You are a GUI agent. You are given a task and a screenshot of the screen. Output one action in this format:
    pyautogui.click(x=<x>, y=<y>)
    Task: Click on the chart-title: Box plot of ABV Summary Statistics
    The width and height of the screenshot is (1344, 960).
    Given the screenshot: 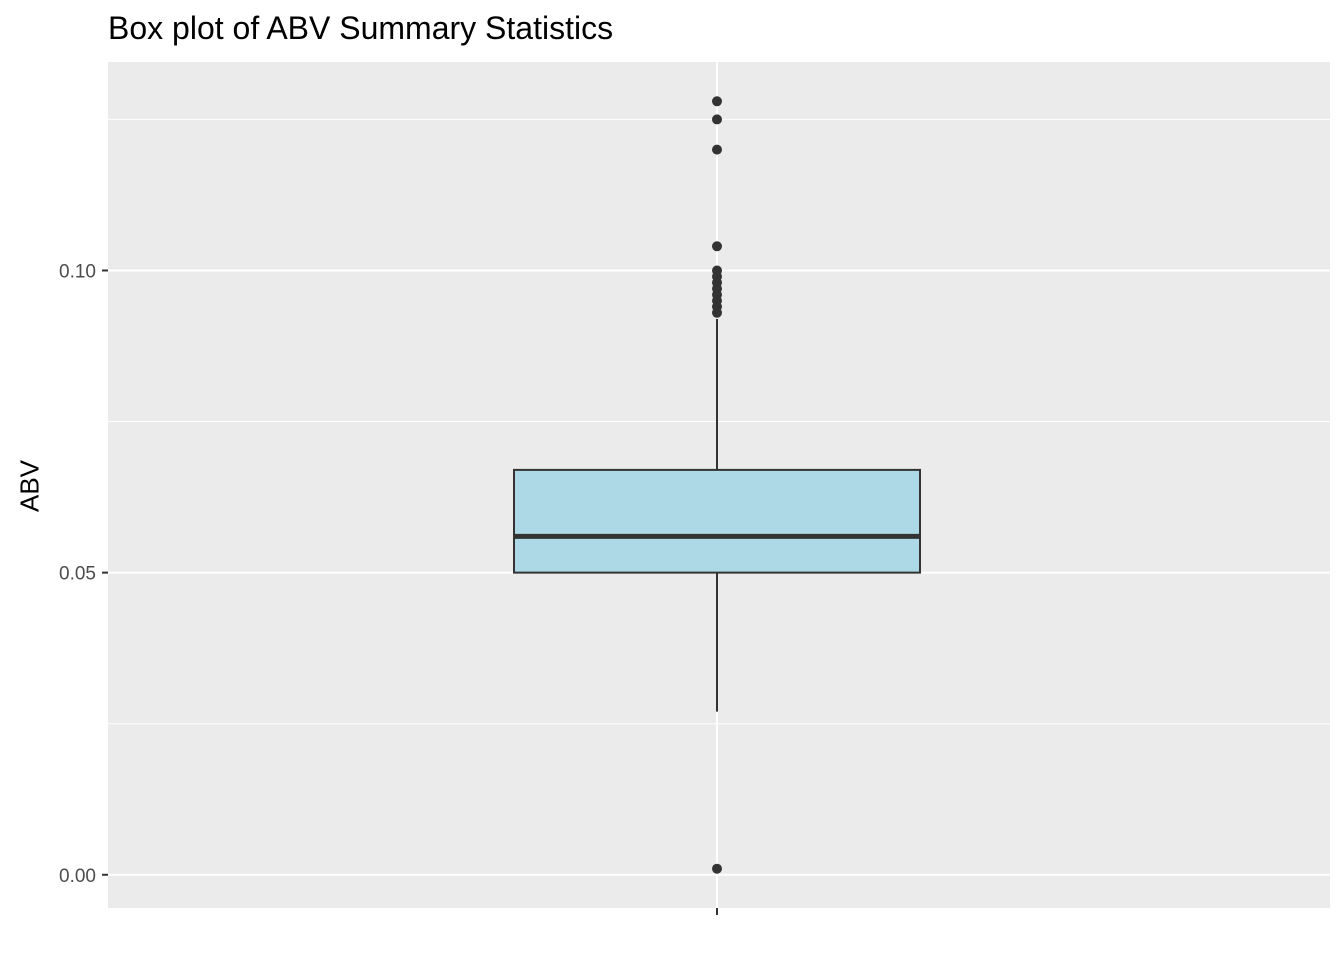 What is the action you would take?
    pyautogui.click(x=361, y=28)
    